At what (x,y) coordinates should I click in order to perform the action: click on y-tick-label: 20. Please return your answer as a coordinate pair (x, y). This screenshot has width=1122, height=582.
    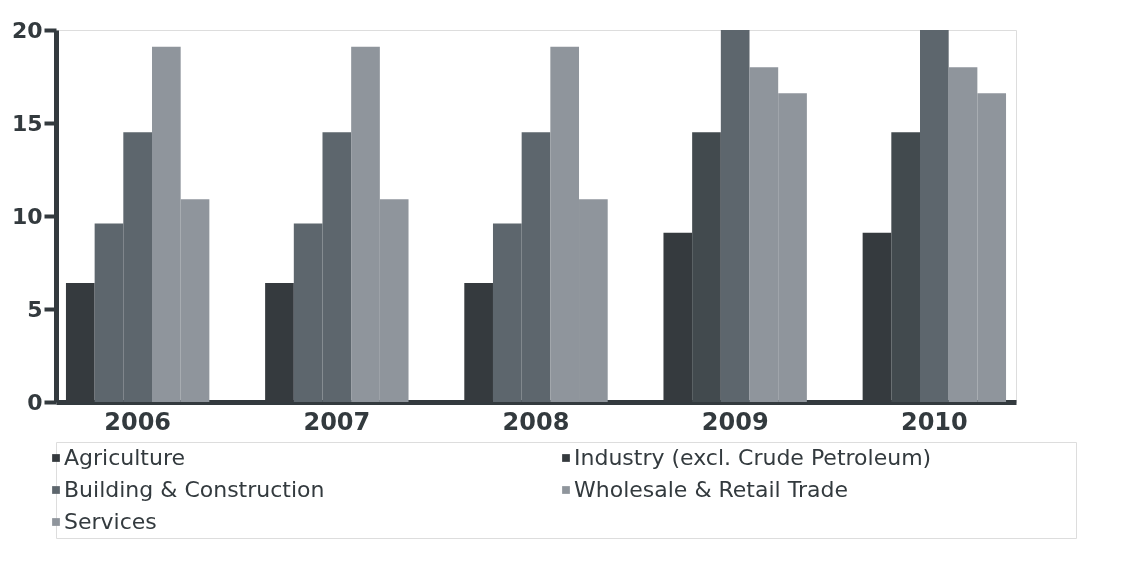
    Looking at the image, I should click on (27, 30).